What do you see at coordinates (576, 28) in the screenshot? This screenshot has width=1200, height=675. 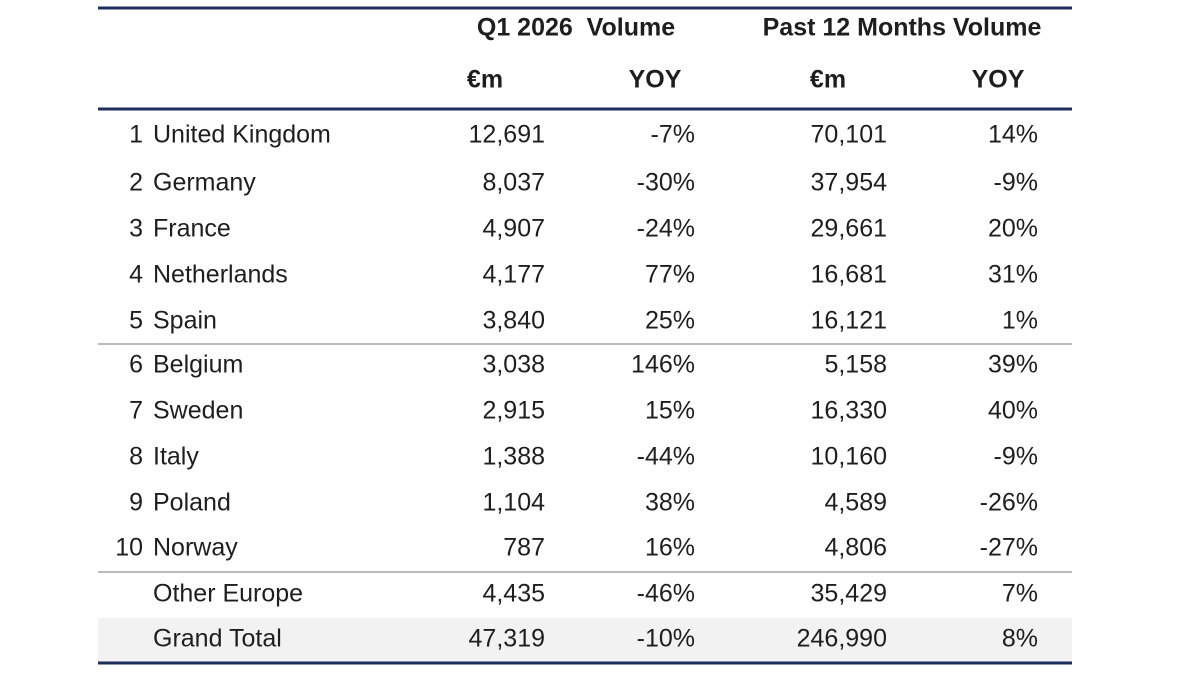 I see `group-header: Q1 2026 Volume` at bounding box center [576, 28].